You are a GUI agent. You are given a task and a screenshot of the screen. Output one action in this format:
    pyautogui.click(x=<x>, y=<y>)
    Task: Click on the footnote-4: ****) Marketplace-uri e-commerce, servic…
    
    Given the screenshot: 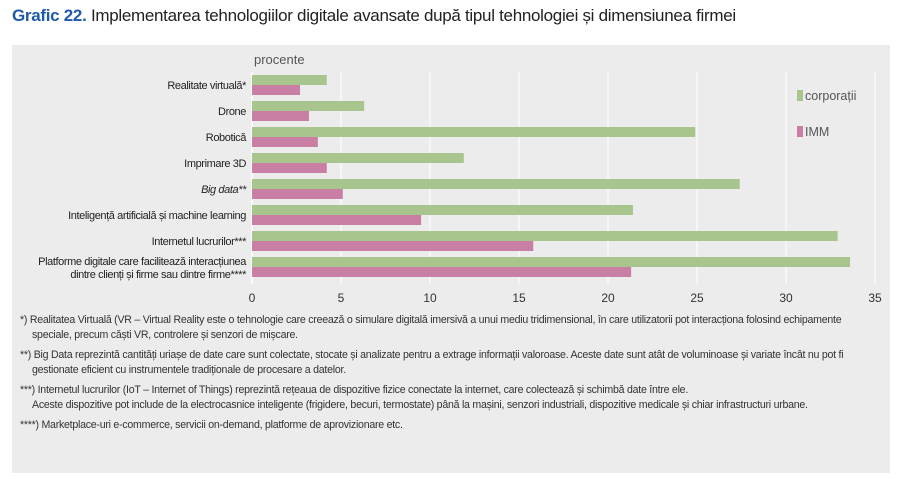 What is the action you would take?
    pyautogui.click(x=211, y=425)
    